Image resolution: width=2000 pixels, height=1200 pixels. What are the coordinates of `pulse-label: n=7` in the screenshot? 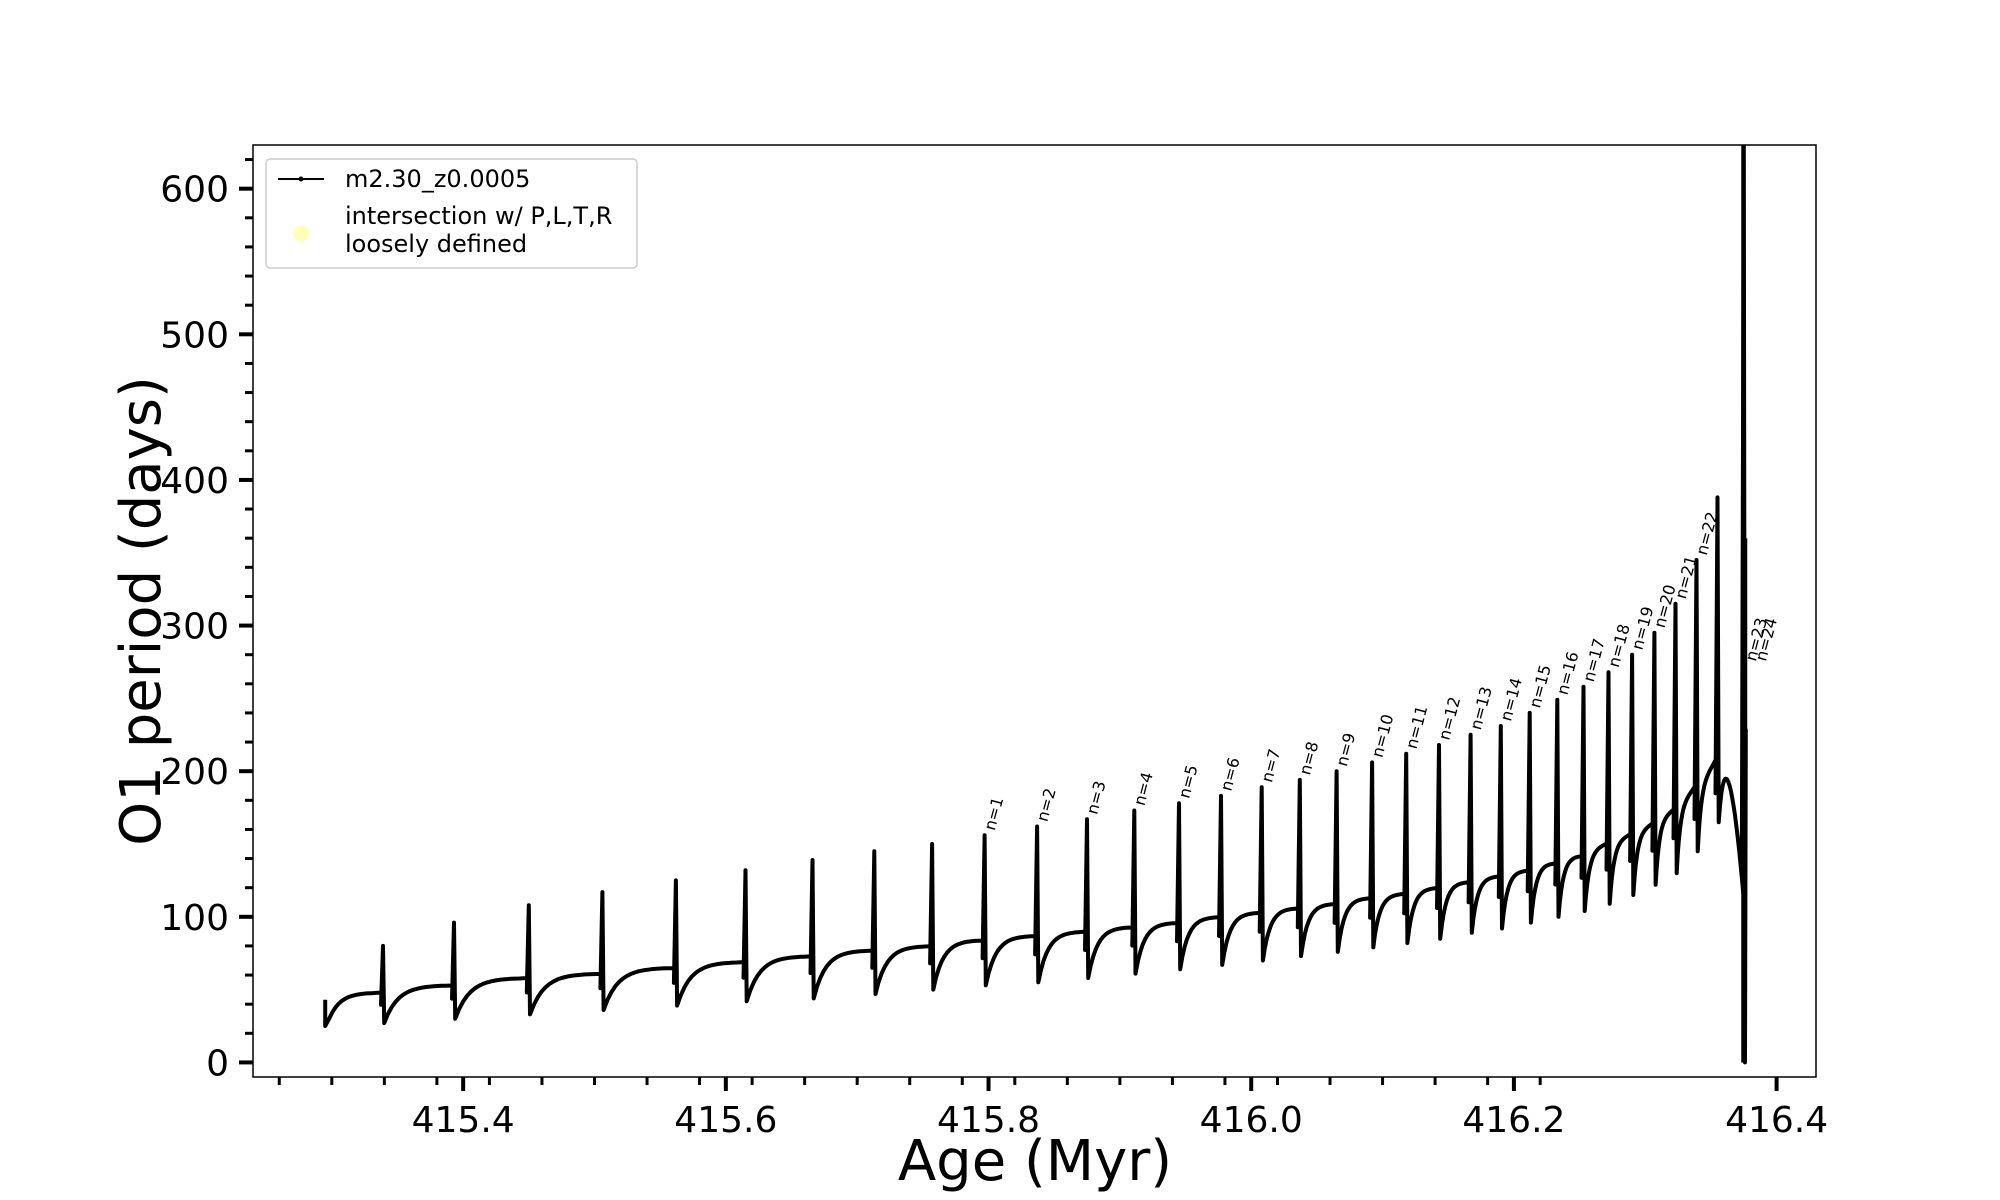 It's located at (1270, 766).